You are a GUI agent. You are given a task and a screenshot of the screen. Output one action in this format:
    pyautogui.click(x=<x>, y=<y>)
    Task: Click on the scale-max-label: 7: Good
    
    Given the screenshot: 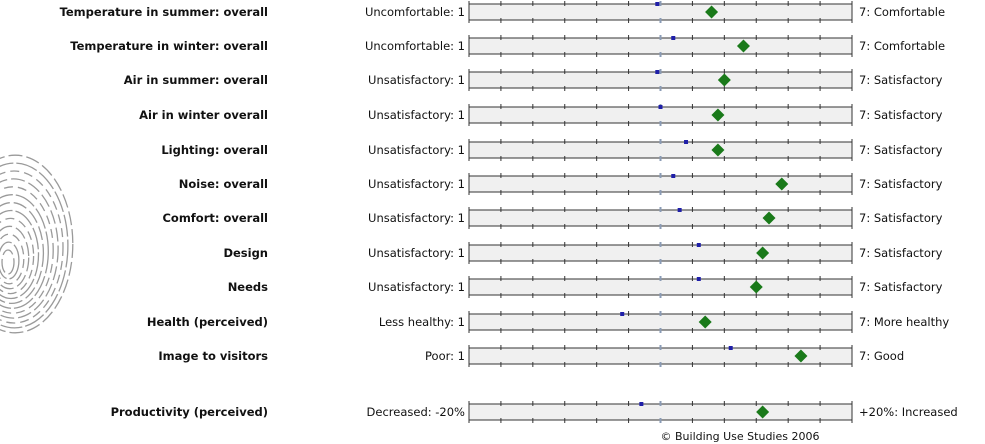 What is the action you would take?
    pyautogui.click(x=881, y=356)
    